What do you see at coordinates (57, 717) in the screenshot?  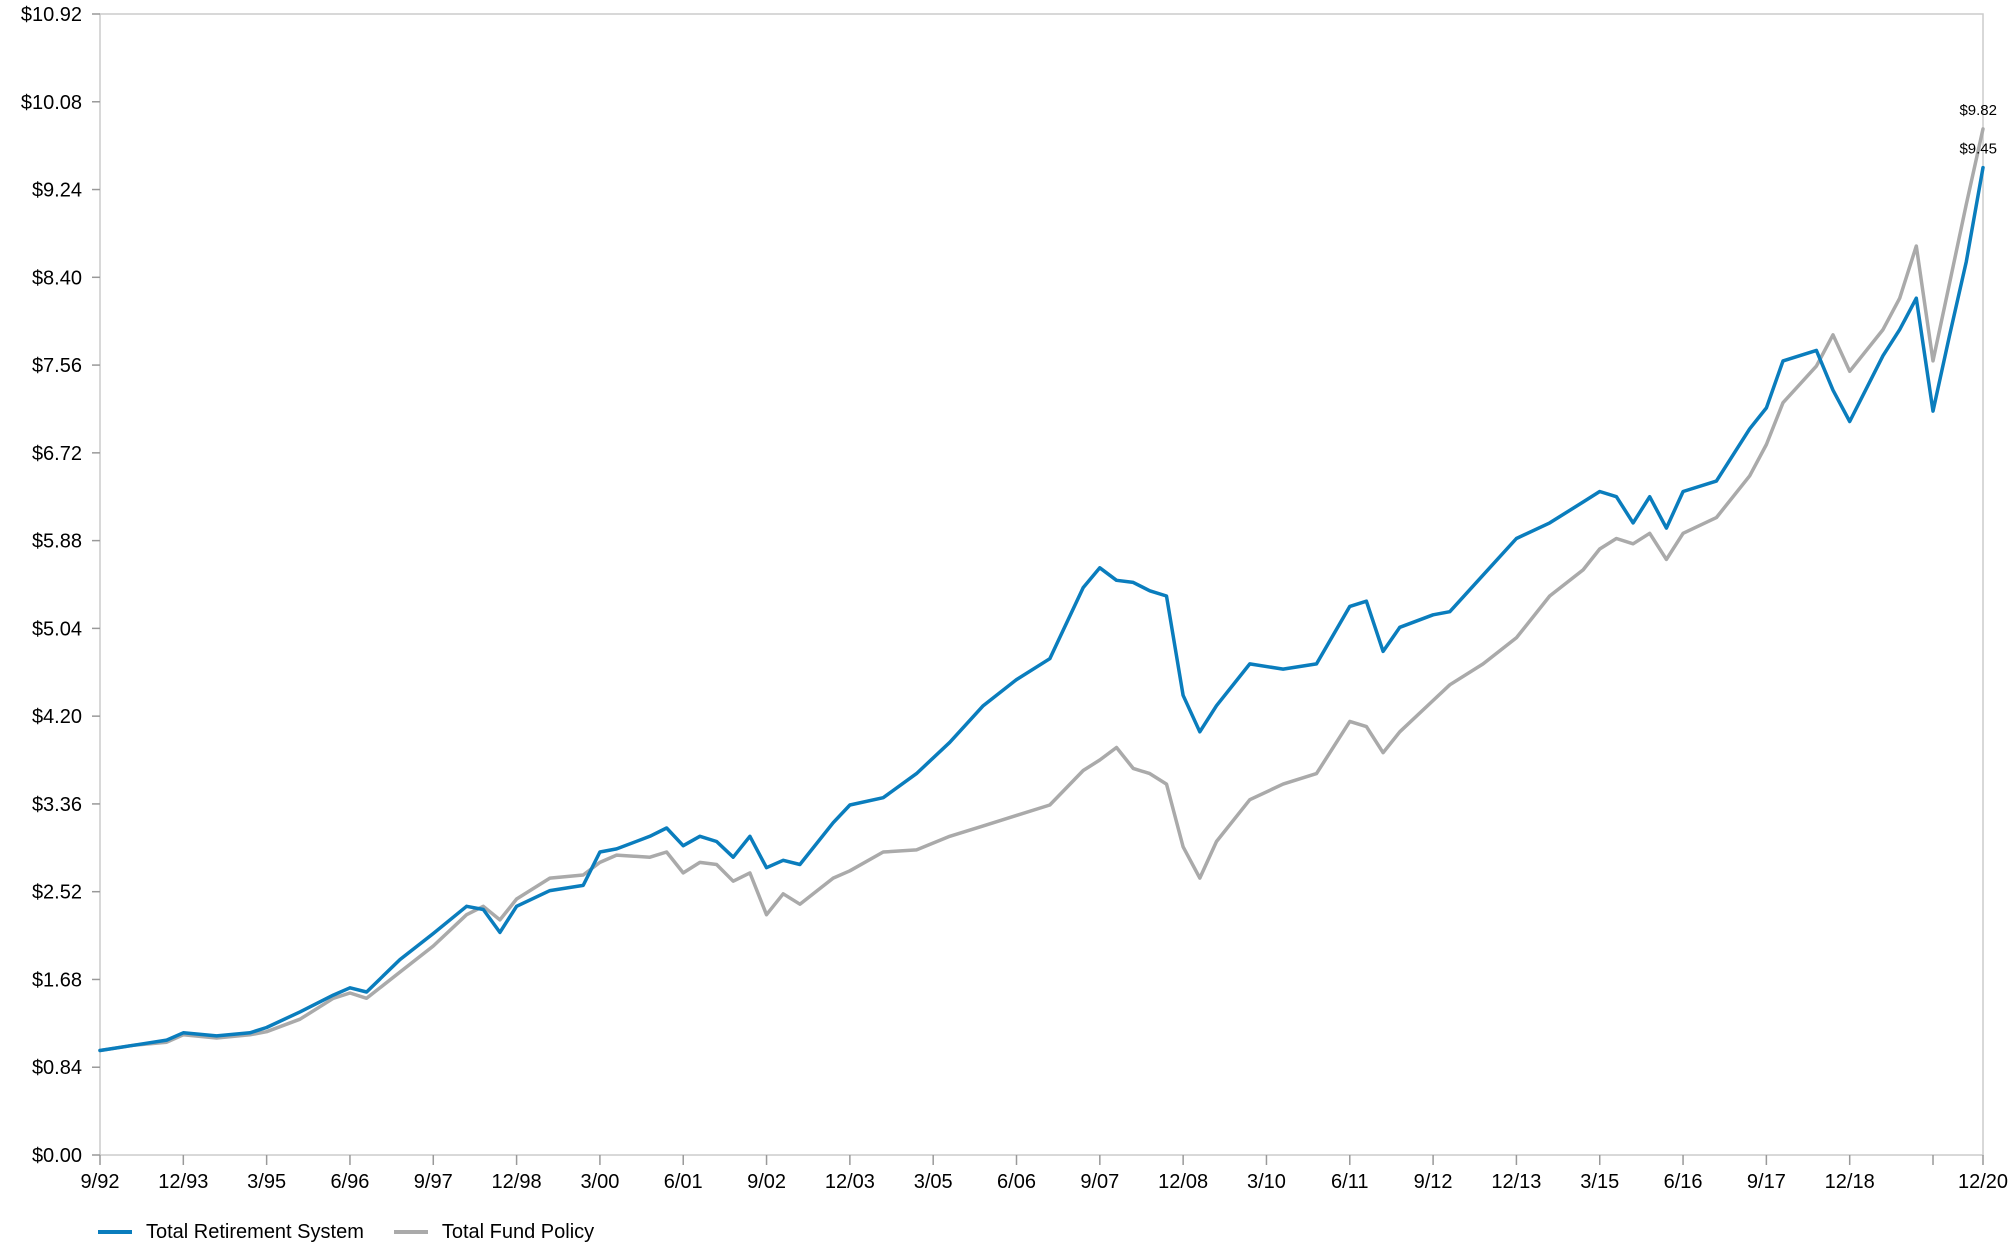 I see `y-tick-label: $4.20` at bounding box center [57, 717].